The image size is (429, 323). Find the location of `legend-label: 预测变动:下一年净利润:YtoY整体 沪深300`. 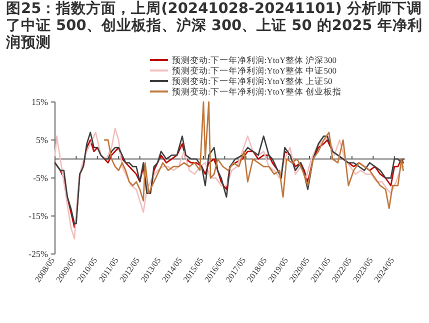

legend-label: 预测变动:下一年净利润:YtoY整体 沪深300 is located at coordinates (254, 60).